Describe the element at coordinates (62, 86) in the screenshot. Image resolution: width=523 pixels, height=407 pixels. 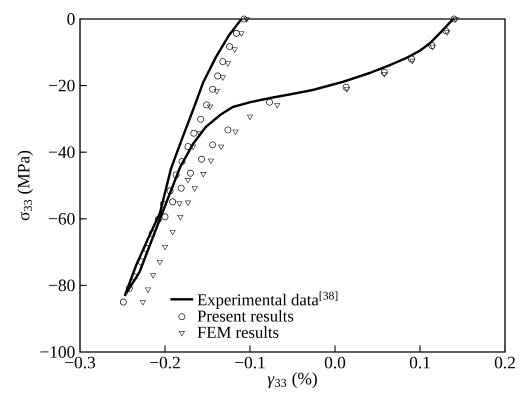
I see `y-tick-label: −20` at that location.